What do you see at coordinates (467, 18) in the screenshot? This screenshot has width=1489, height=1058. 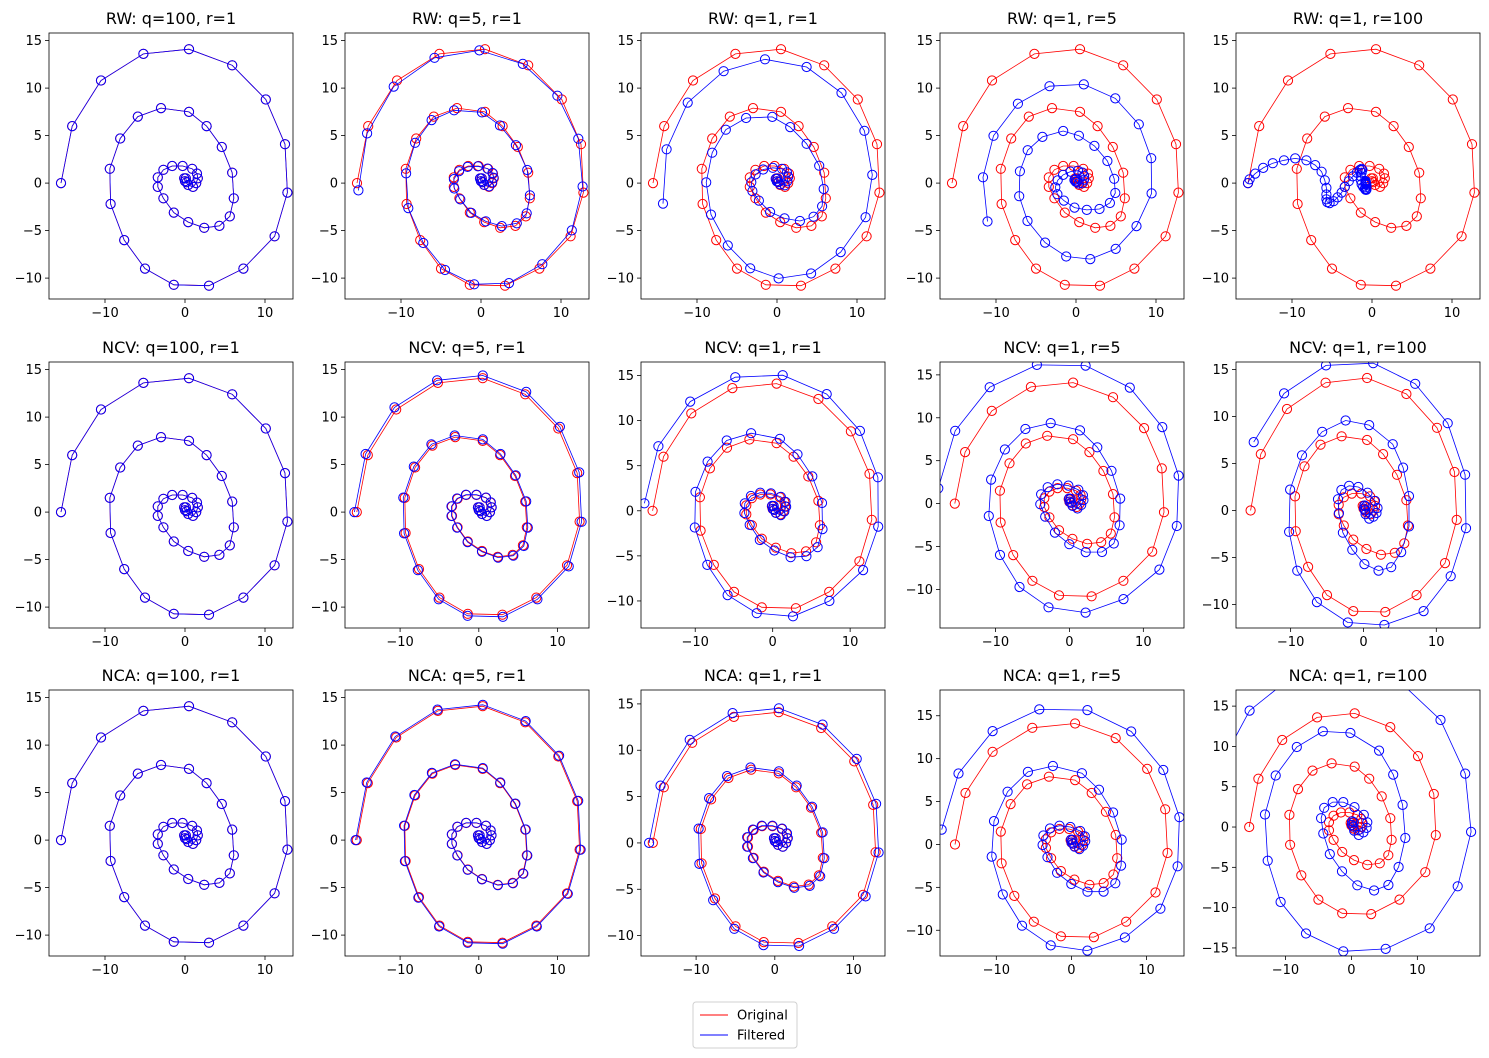 I see `subplot-title: RW: q=5, r=1` at bounding box center [467, 18].